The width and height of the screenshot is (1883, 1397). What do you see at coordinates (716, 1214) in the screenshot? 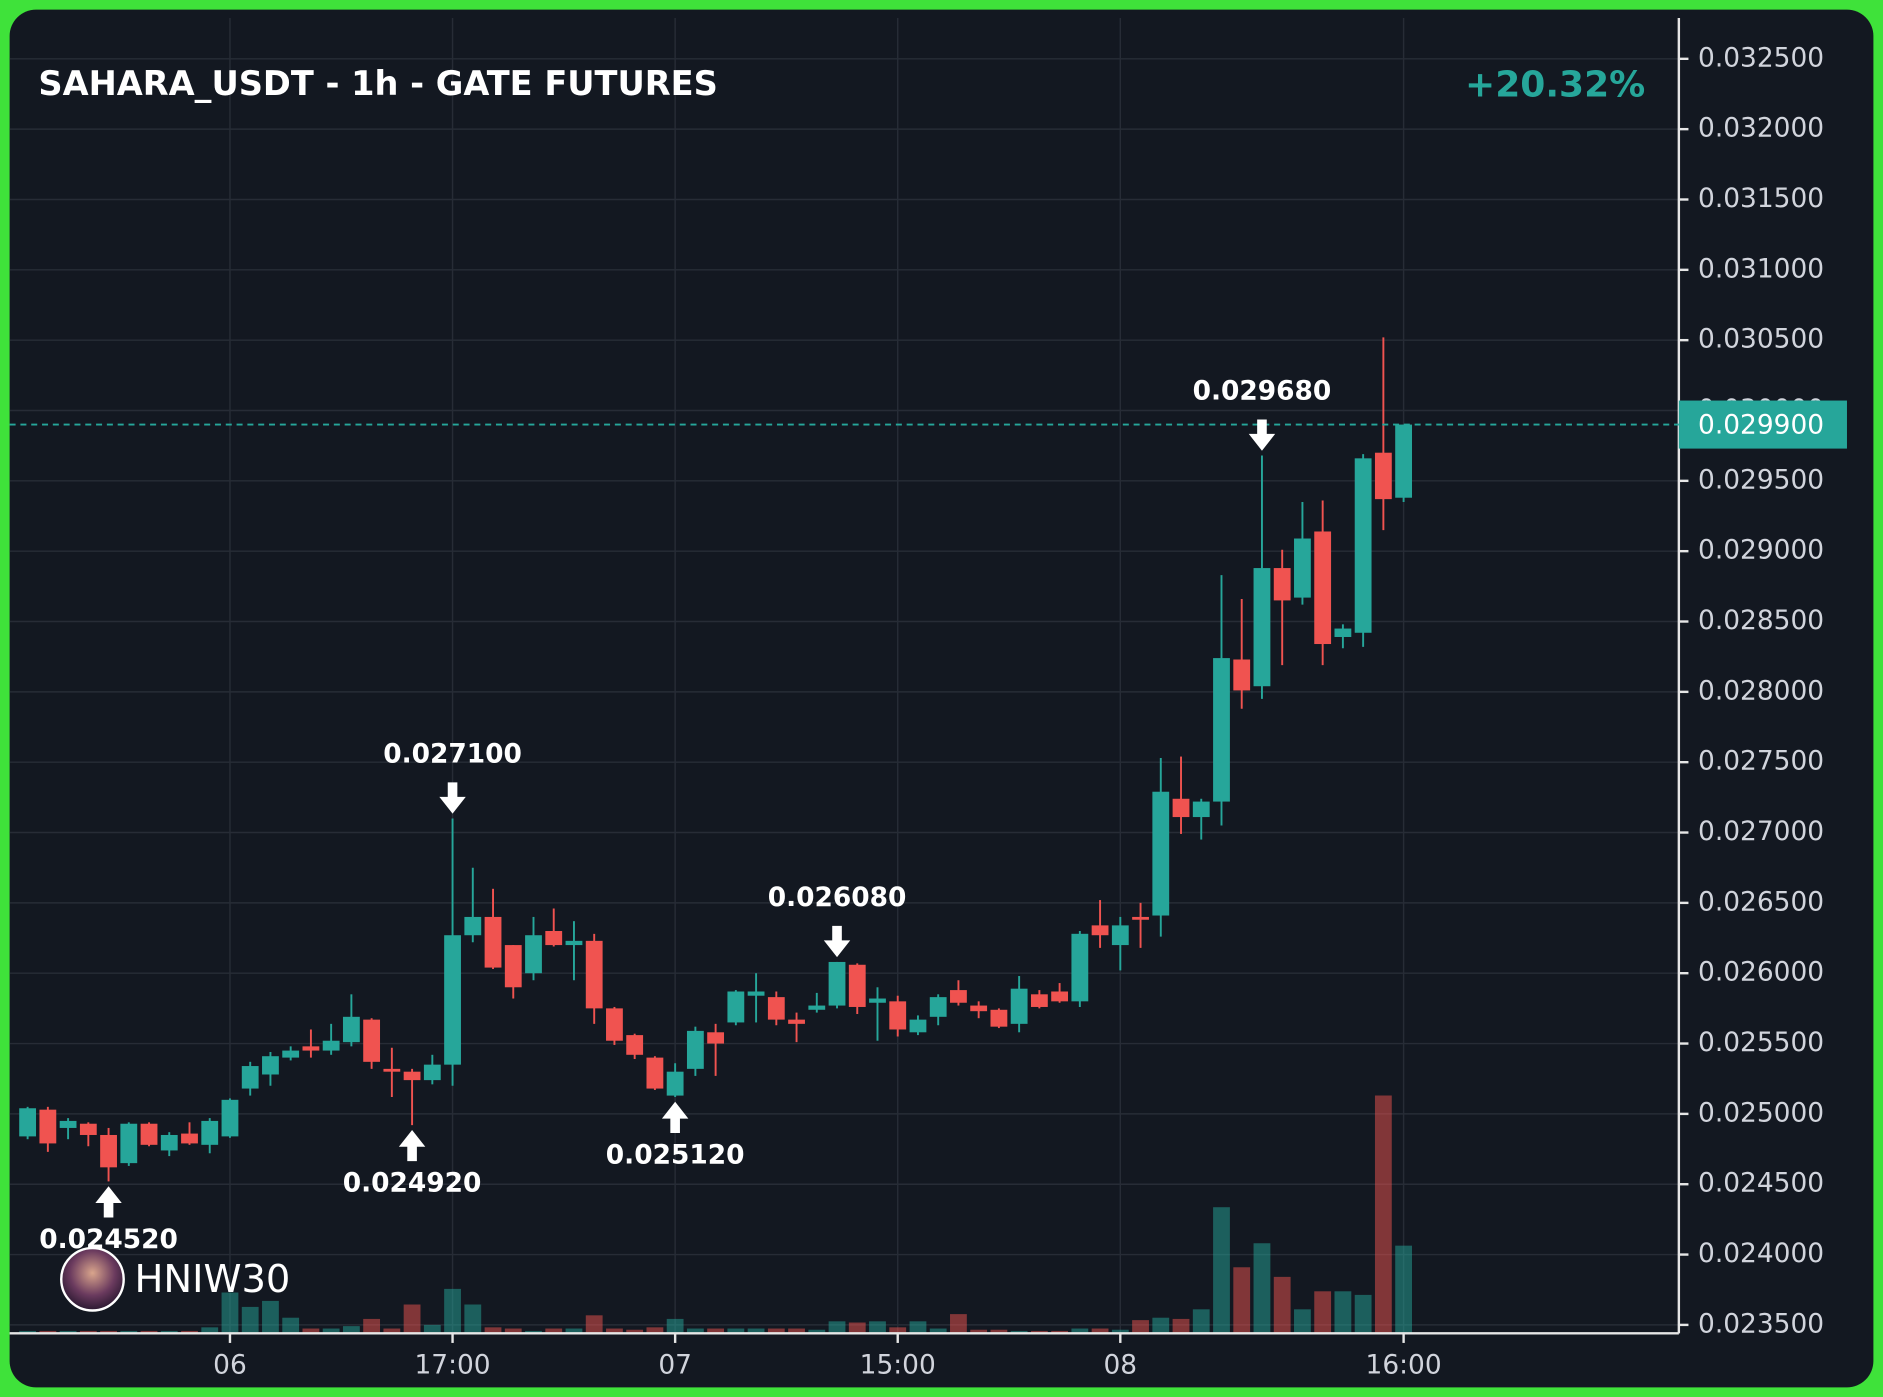
I see `volume-layer` at bounding box center [716, 1214].